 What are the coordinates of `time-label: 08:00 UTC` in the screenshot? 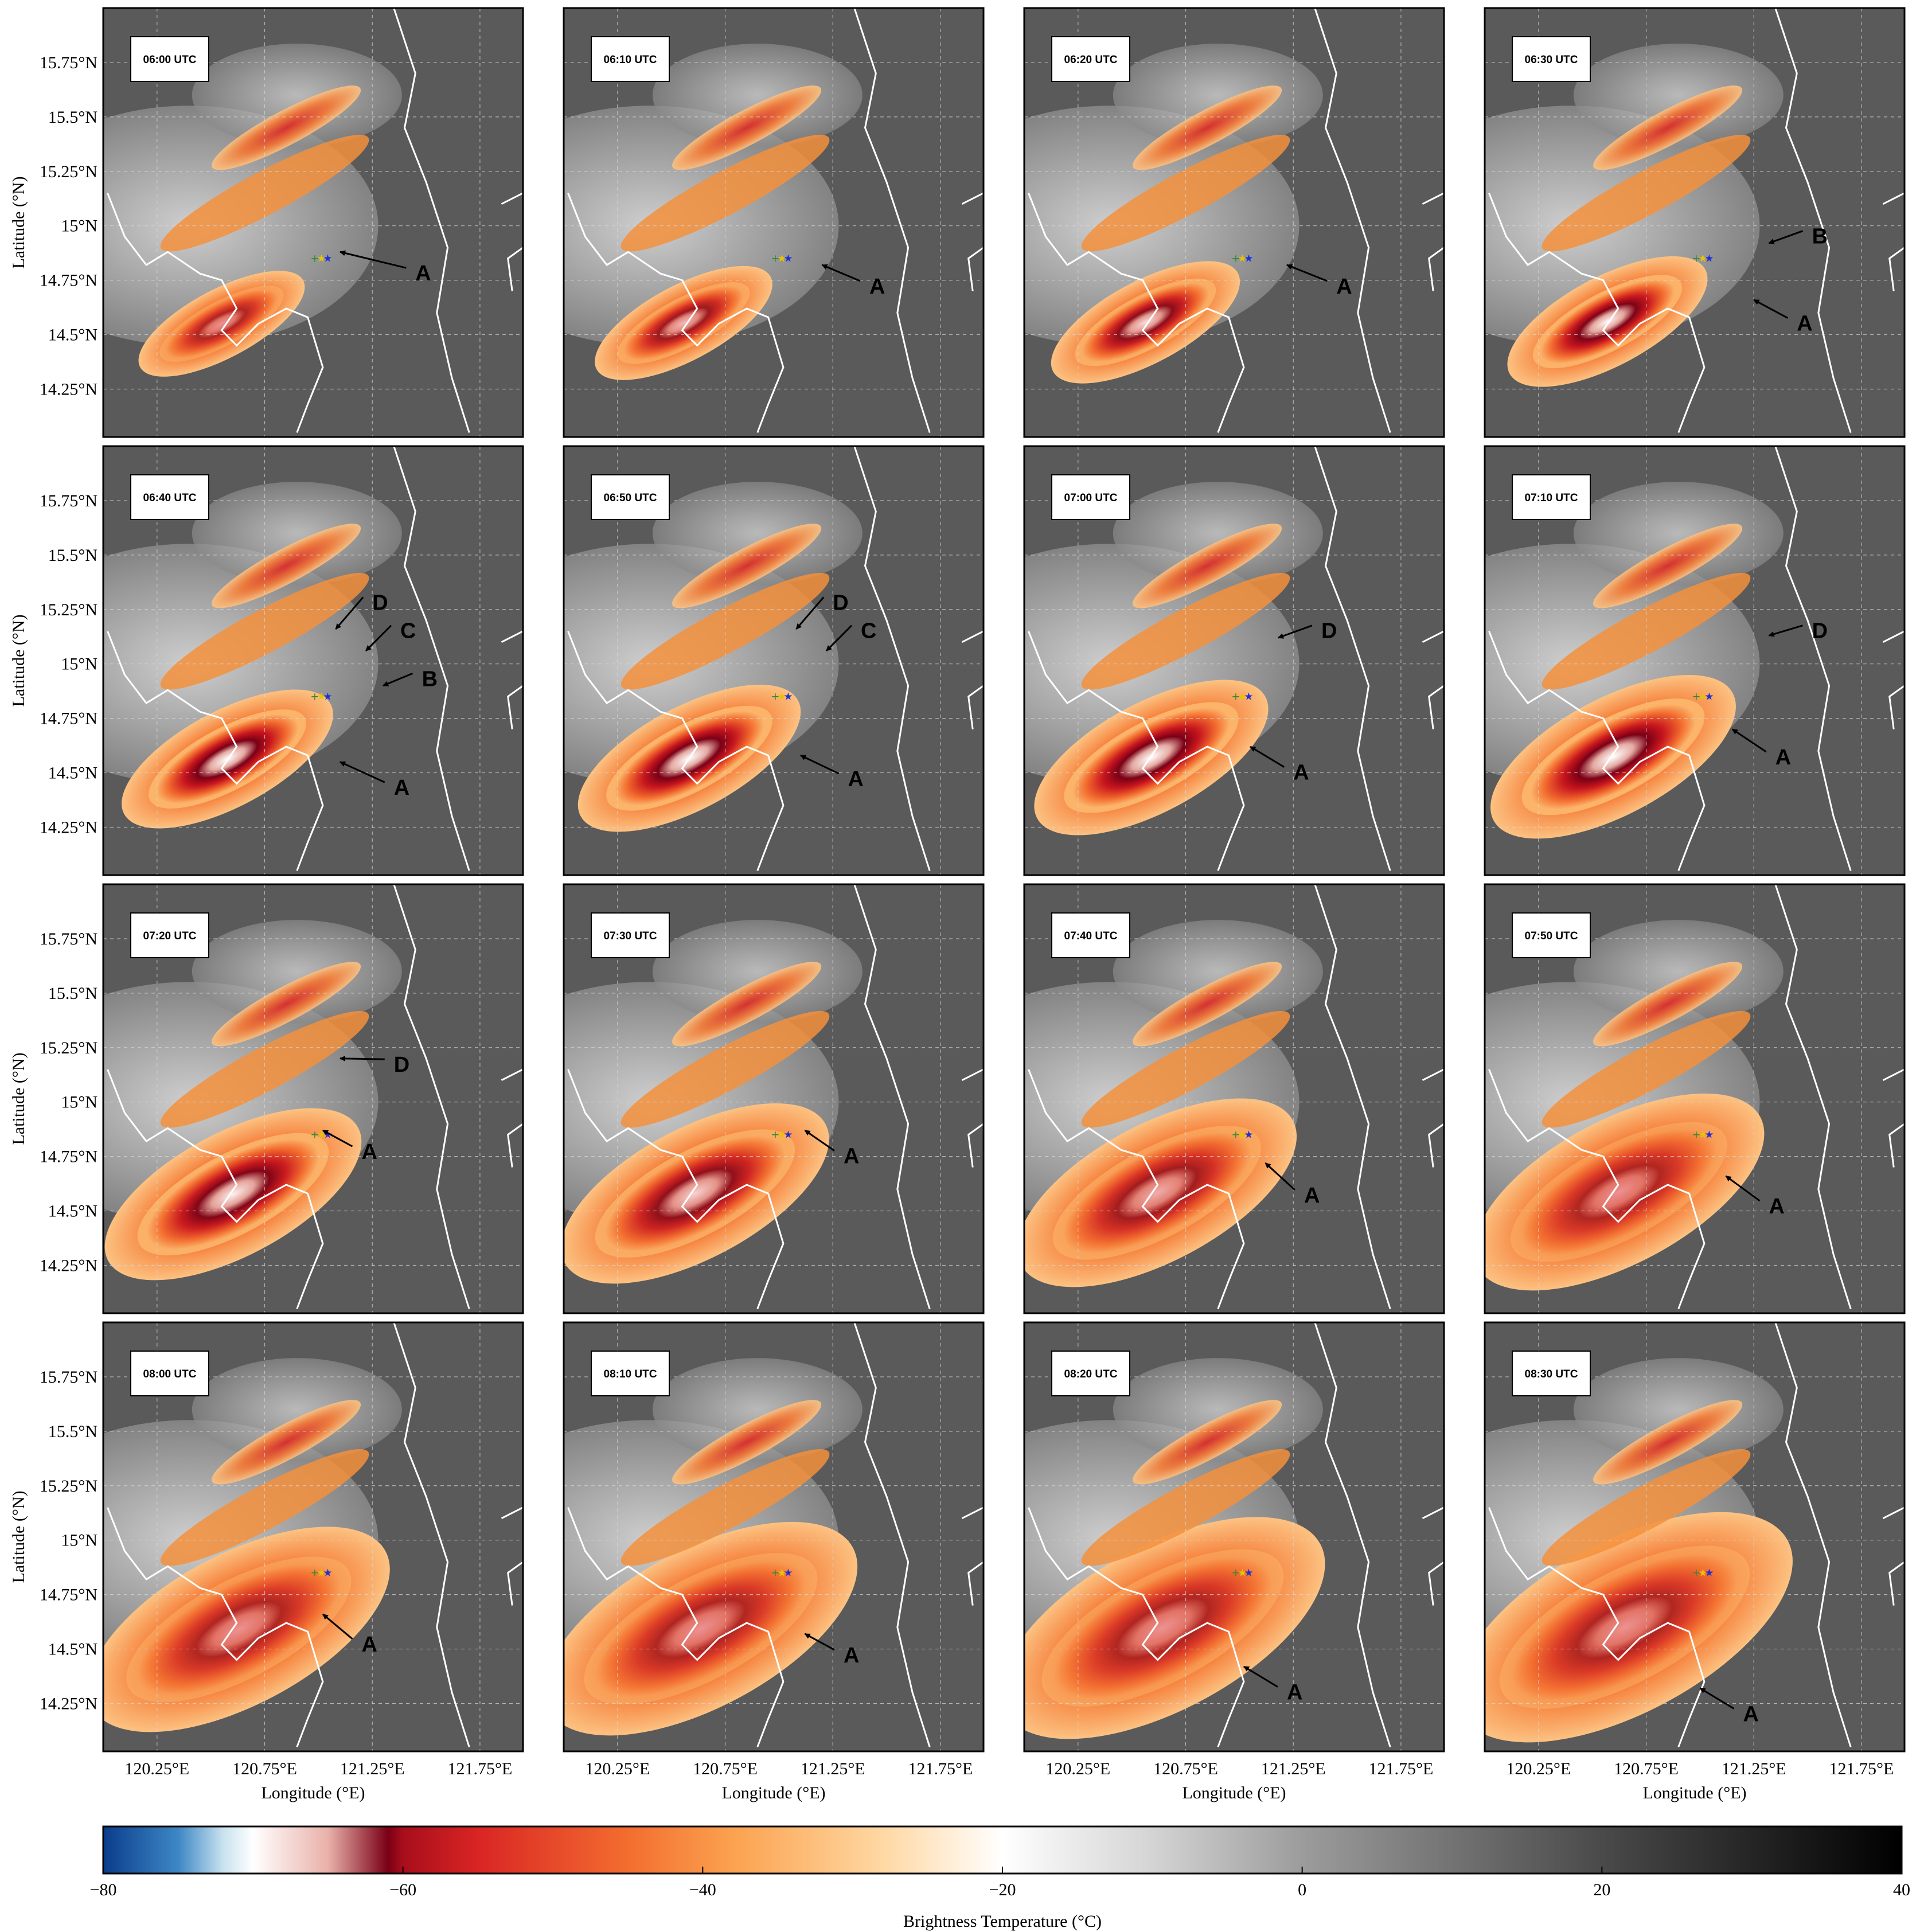 It's located at (170, 1374).